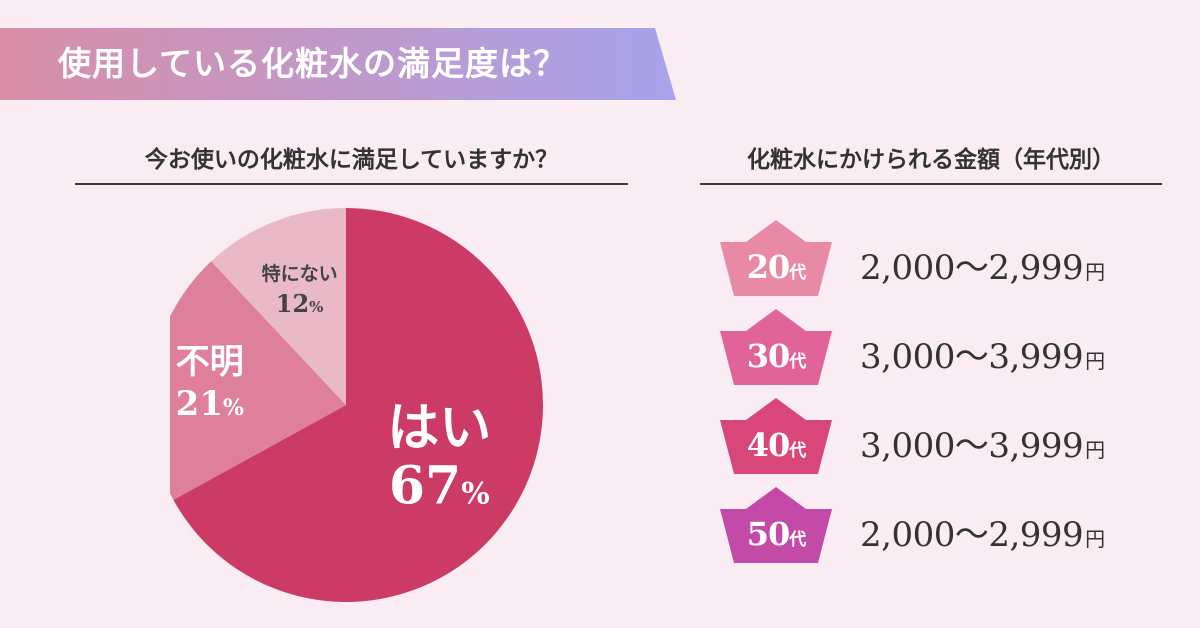 Image resolution: width=1200 pixels, height=628 pixels. I want to click on age-number: 50, so click(768, 534).